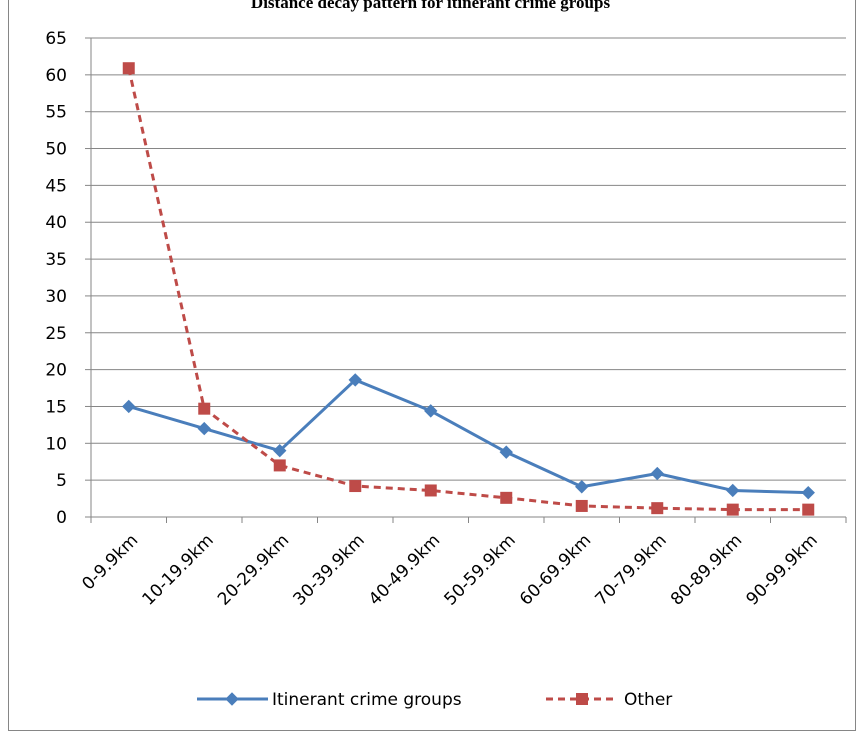 This screenshot has width=861, height=732. What do you see at coordinates (367, 700) in the screenshot?
I see `legend-label: Itinerant crime groups` at bounding box center [367, 700].